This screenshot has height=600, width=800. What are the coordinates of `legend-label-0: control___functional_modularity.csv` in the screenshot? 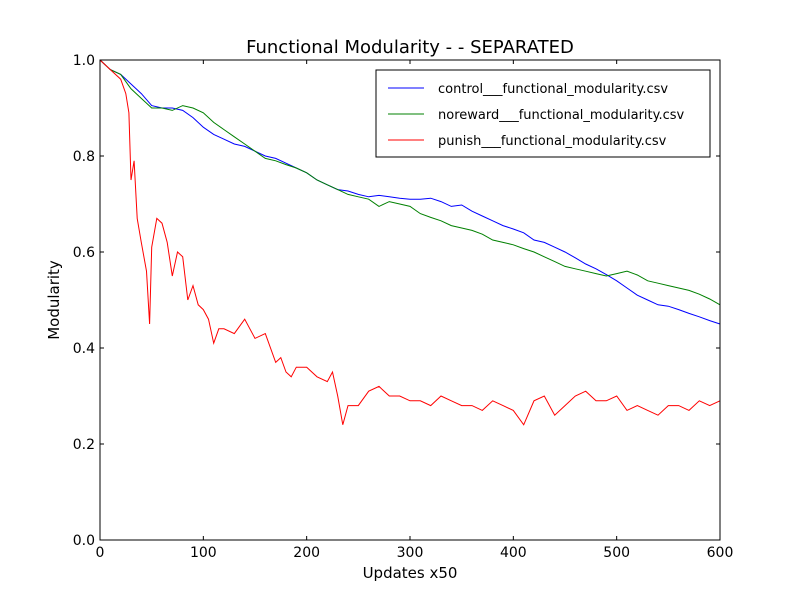 It's located at (553, 89).